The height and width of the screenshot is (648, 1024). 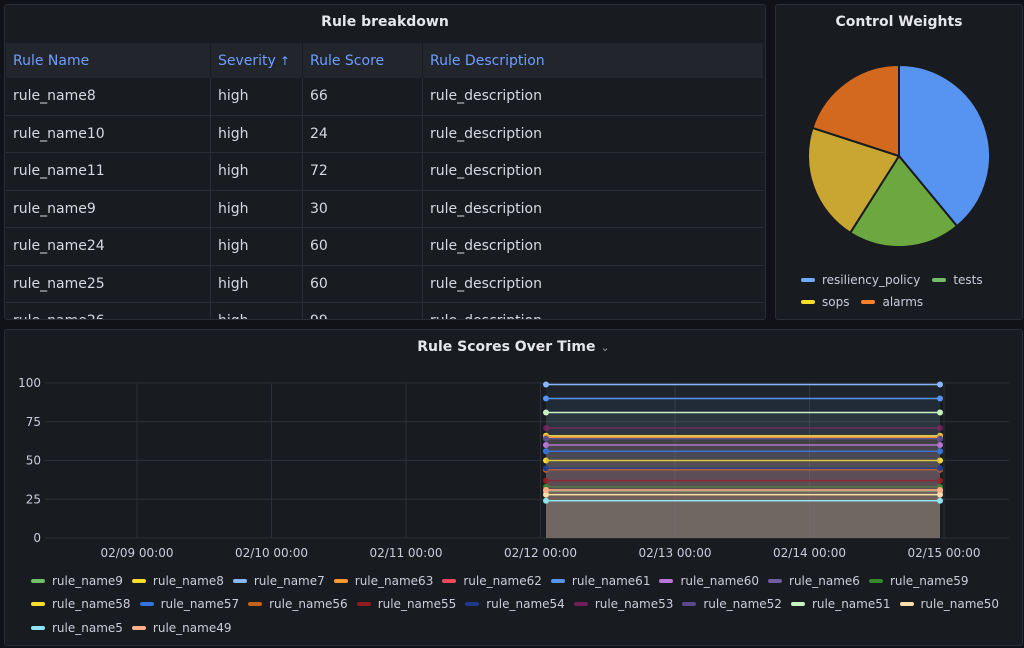 I want to click on legend-item-rule-name6: rule_name6, so click(x=814, y=581).